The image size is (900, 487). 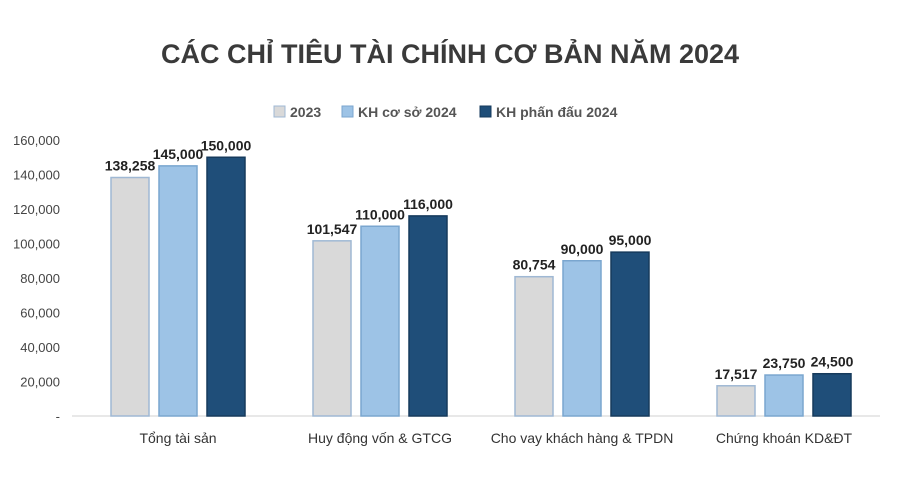 I want to click on y-tick-label: 100,000, so click(x=36, y=244).